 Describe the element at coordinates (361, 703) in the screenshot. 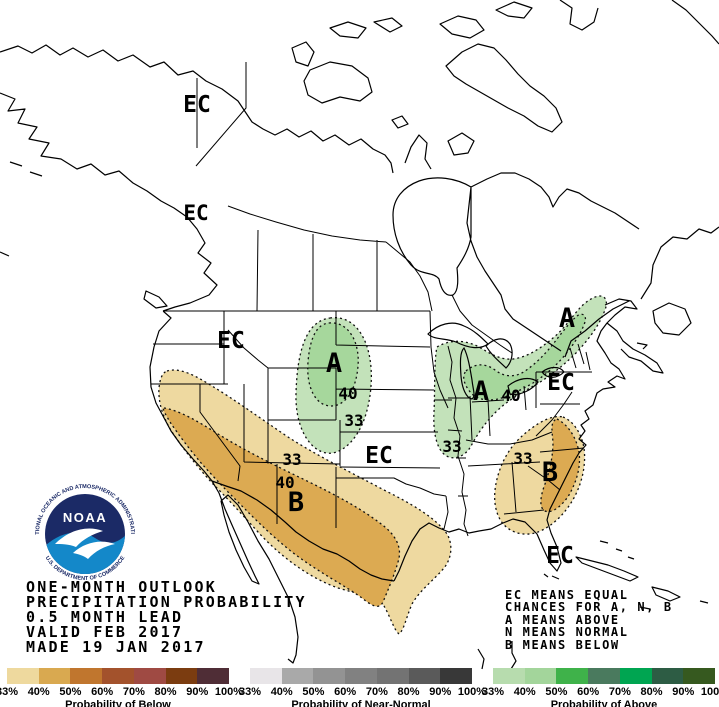

I see `colorbar-caption: Probability of Near-Normal` at that location.